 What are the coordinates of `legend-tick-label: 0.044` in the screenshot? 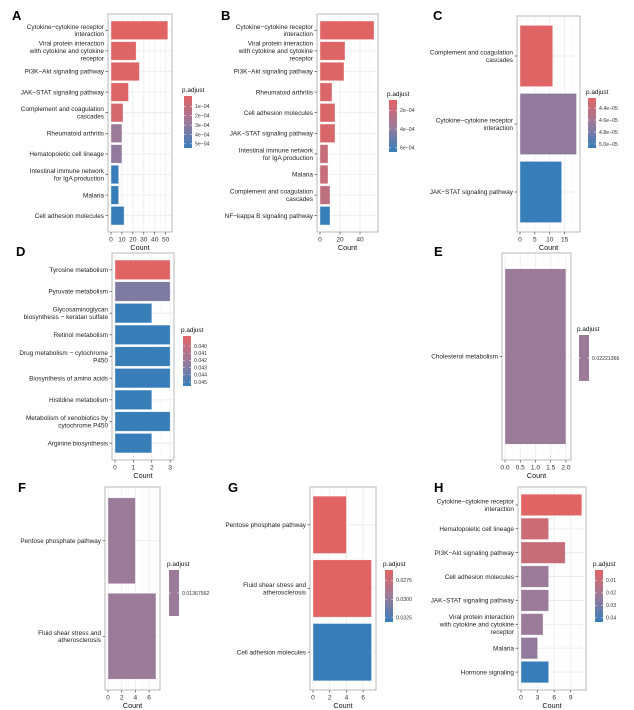 It's located at (200, 376).